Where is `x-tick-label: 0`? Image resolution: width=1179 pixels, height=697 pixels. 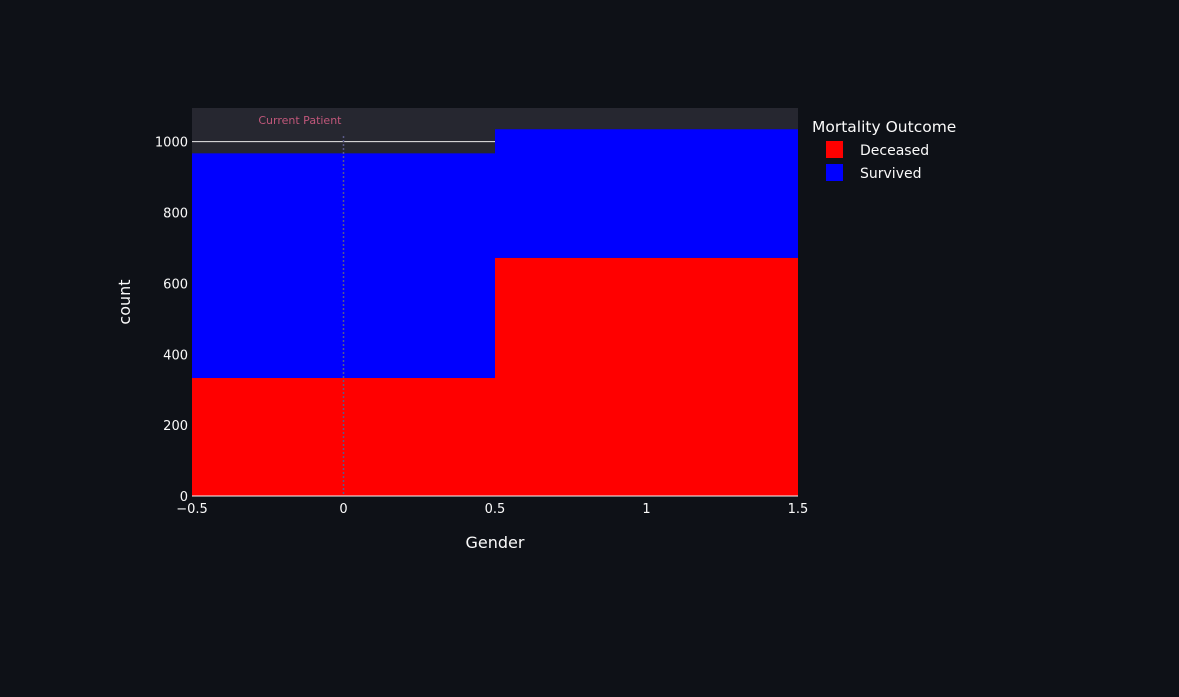 x-tick-label: 0 is located at coordinates (343, 509).